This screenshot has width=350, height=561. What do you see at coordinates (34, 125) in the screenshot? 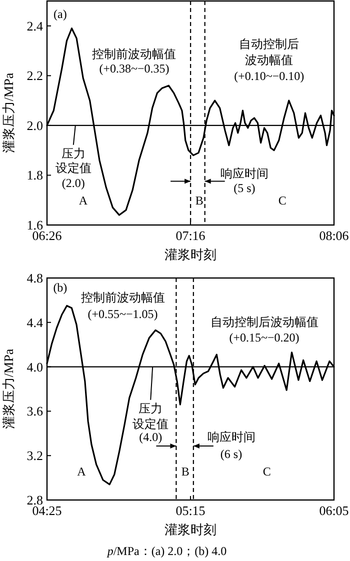
I see `y-tick-label: 2.0` at bounding box center [34, 125].